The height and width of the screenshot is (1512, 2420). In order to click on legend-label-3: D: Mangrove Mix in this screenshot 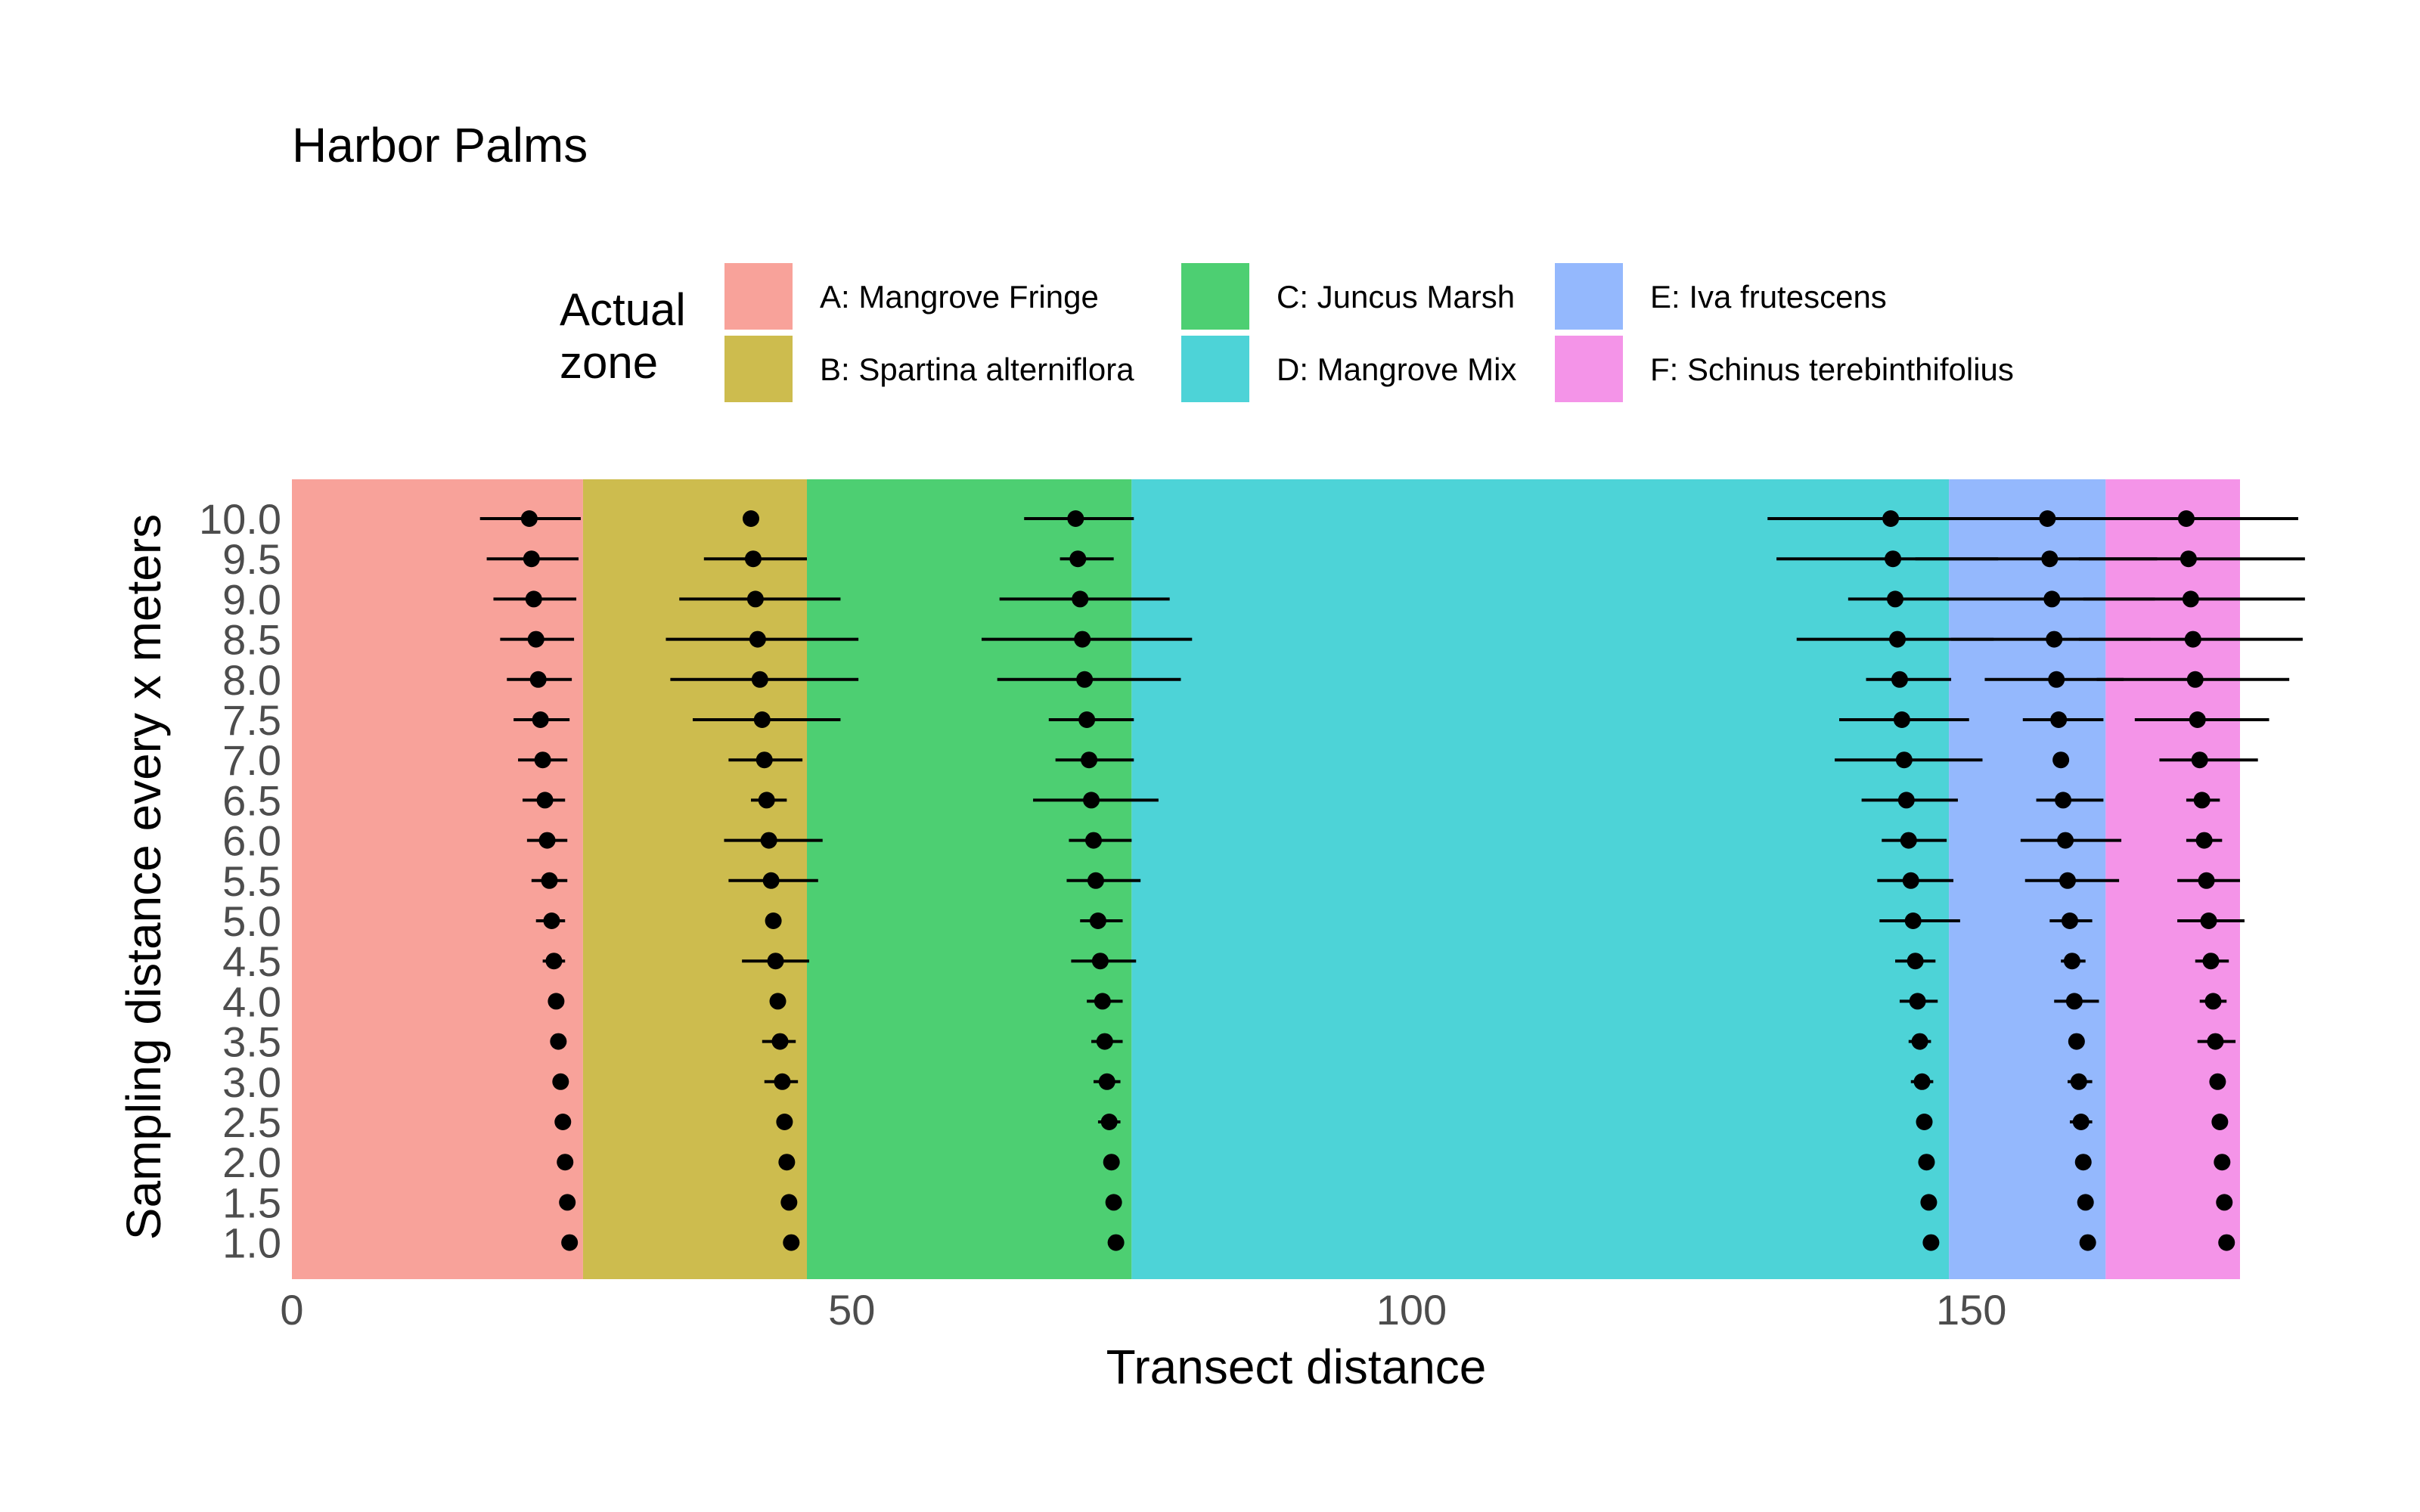, I will do `click(1396, 369)`.